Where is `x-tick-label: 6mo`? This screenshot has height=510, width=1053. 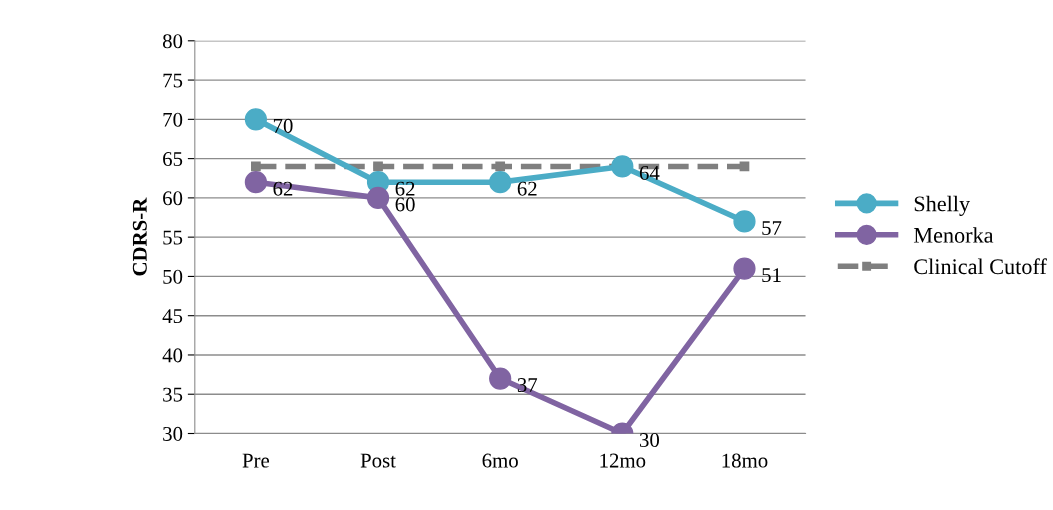 x-tick-label: 6mo is located at coordinates (500, 460).